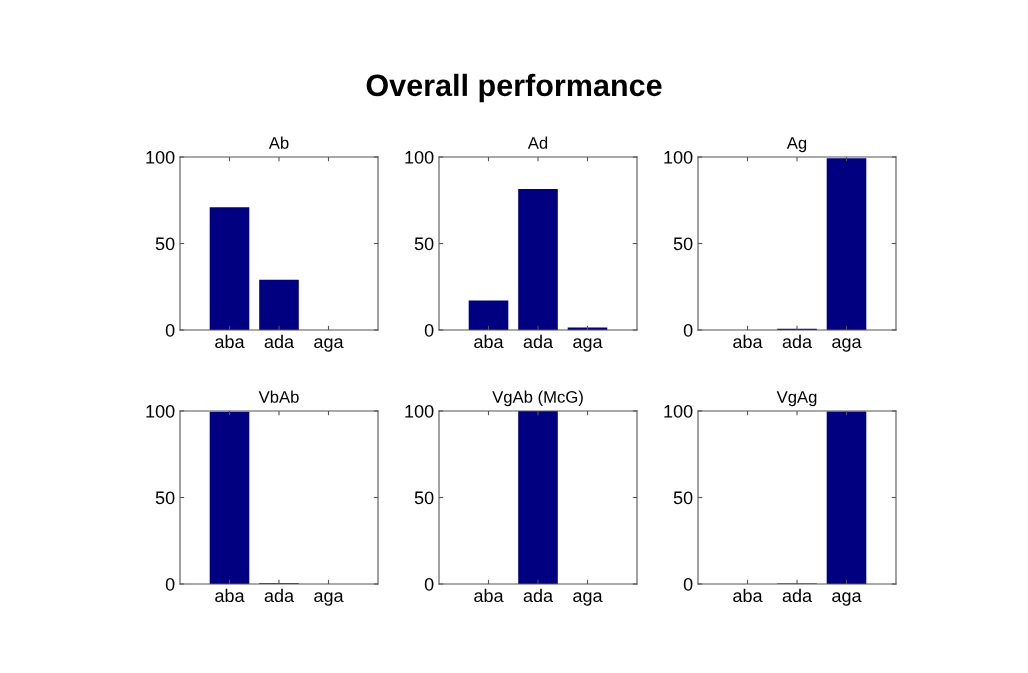 The image size is (1028, 673). What do you see at coordinates (278, 142) in the screenshot?
I see `chart-title: Ab` at bounding box center [278, 142].